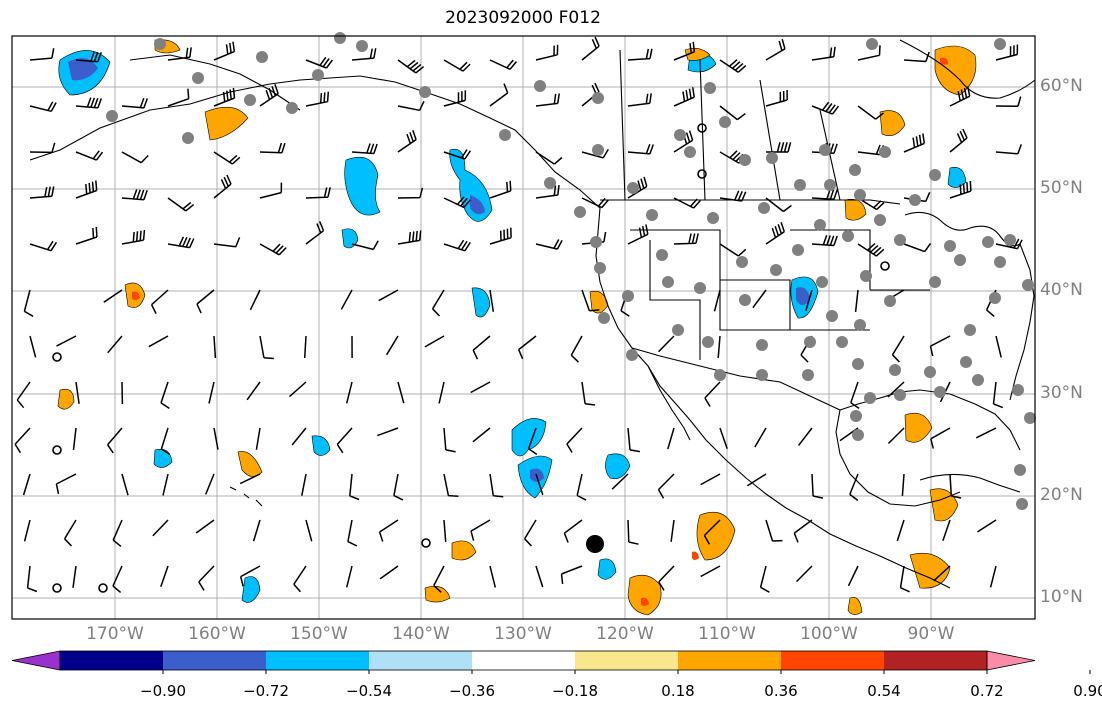  Describe the element at coordinates (750, 202) in the screenshot. I see `canada-us-border` at that location.